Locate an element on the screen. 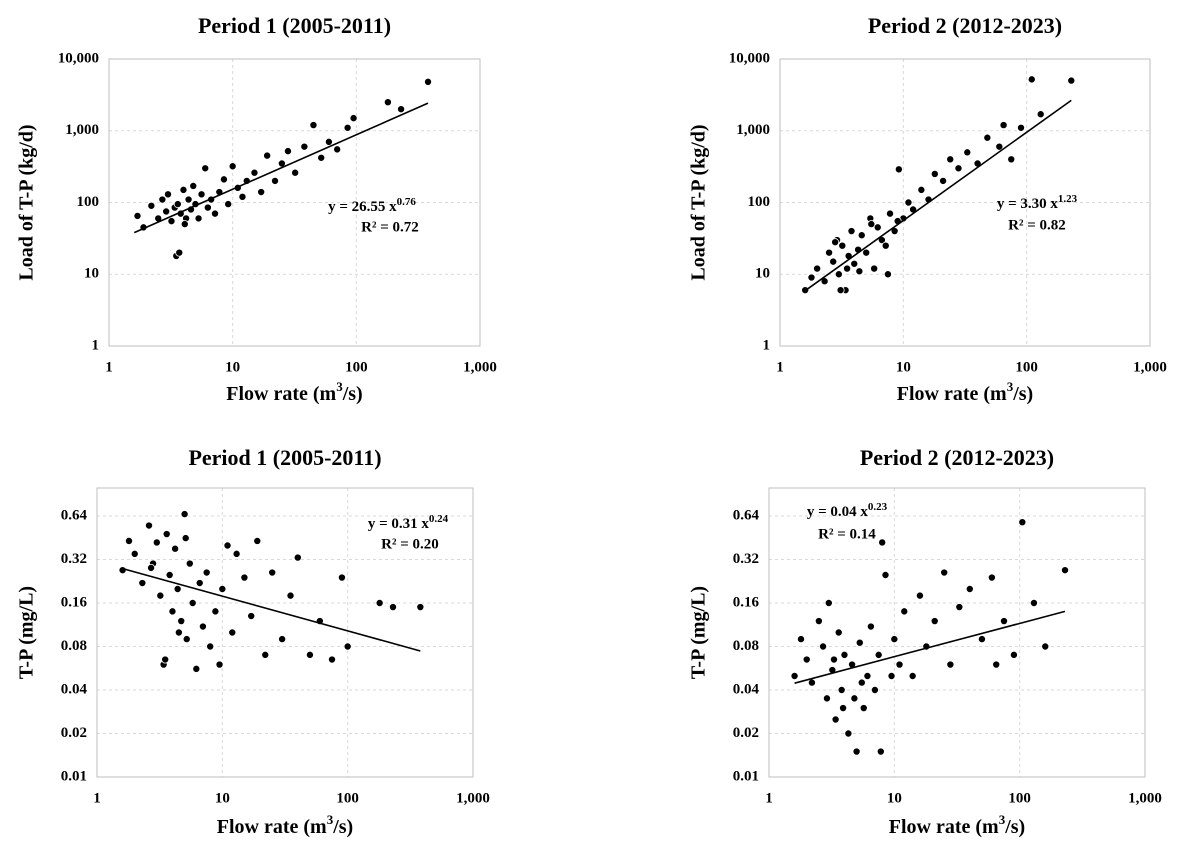 This screenshot has width=1181, height=843. r-squared: R² = 0.82 is located at coordinates (1037, 225).